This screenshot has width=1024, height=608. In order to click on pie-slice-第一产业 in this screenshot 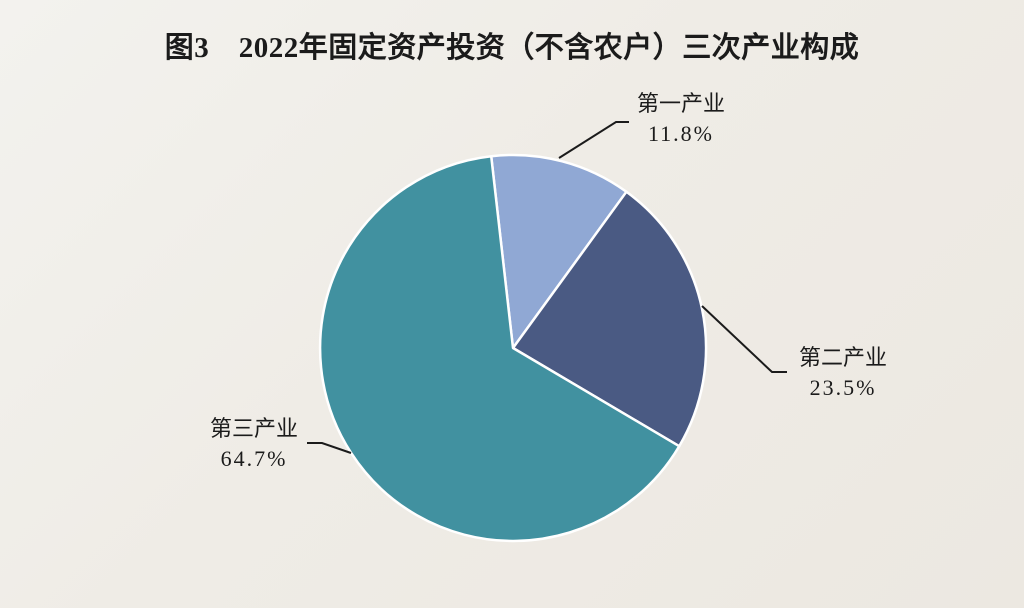, I will do `click(558, 251)`.